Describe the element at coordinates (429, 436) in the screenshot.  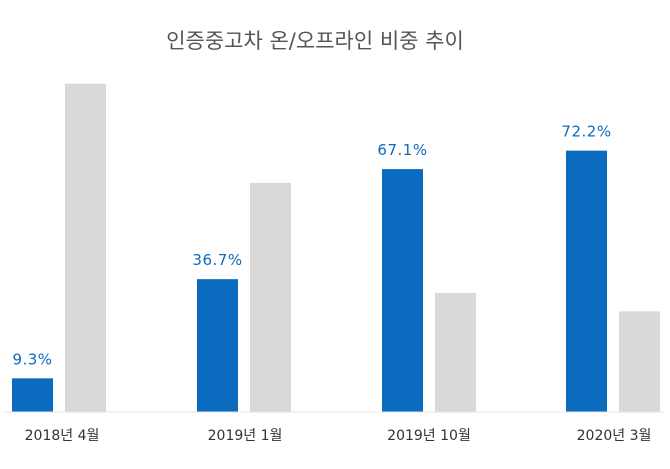
I see `category-label-3: 2019년 10월` at that location.